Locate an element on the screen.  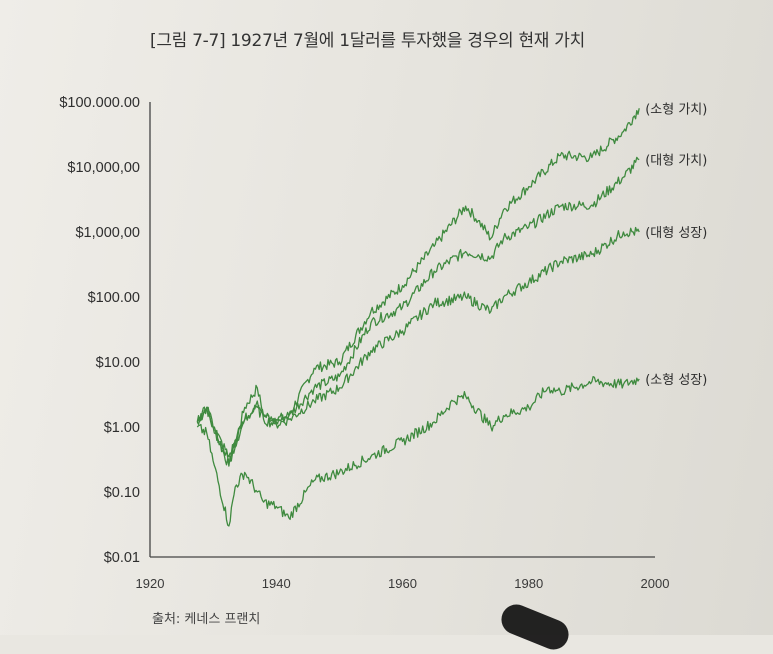
x-tick-label: 1940 is located at coordinates (276, 583).